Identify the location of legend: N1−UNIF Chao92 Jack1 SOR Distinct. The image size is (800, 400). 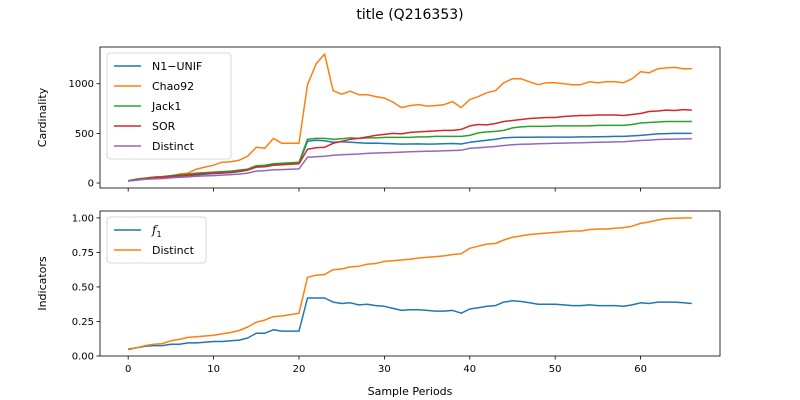
(169, 106).